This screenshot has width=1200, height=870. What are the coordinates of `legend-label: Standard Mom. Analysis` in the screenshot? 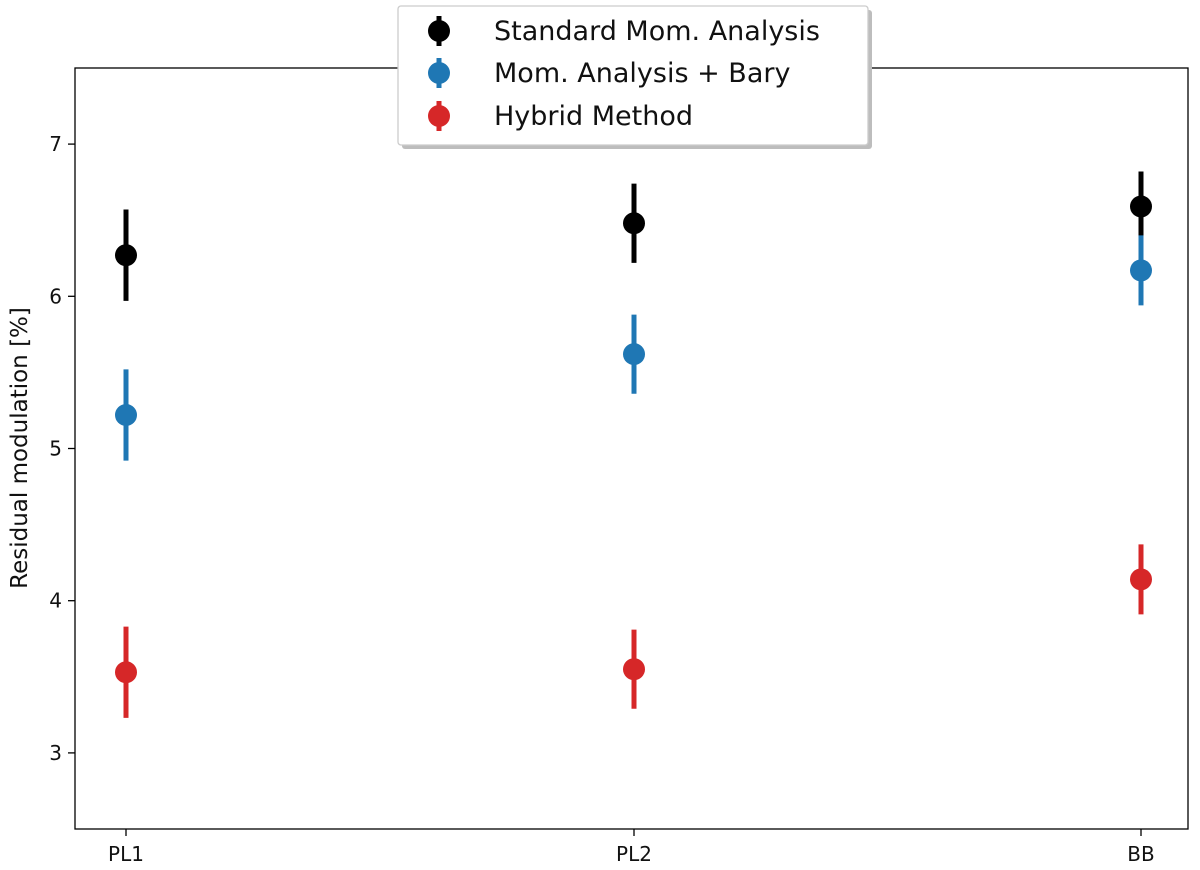 It's located at (657, 31).